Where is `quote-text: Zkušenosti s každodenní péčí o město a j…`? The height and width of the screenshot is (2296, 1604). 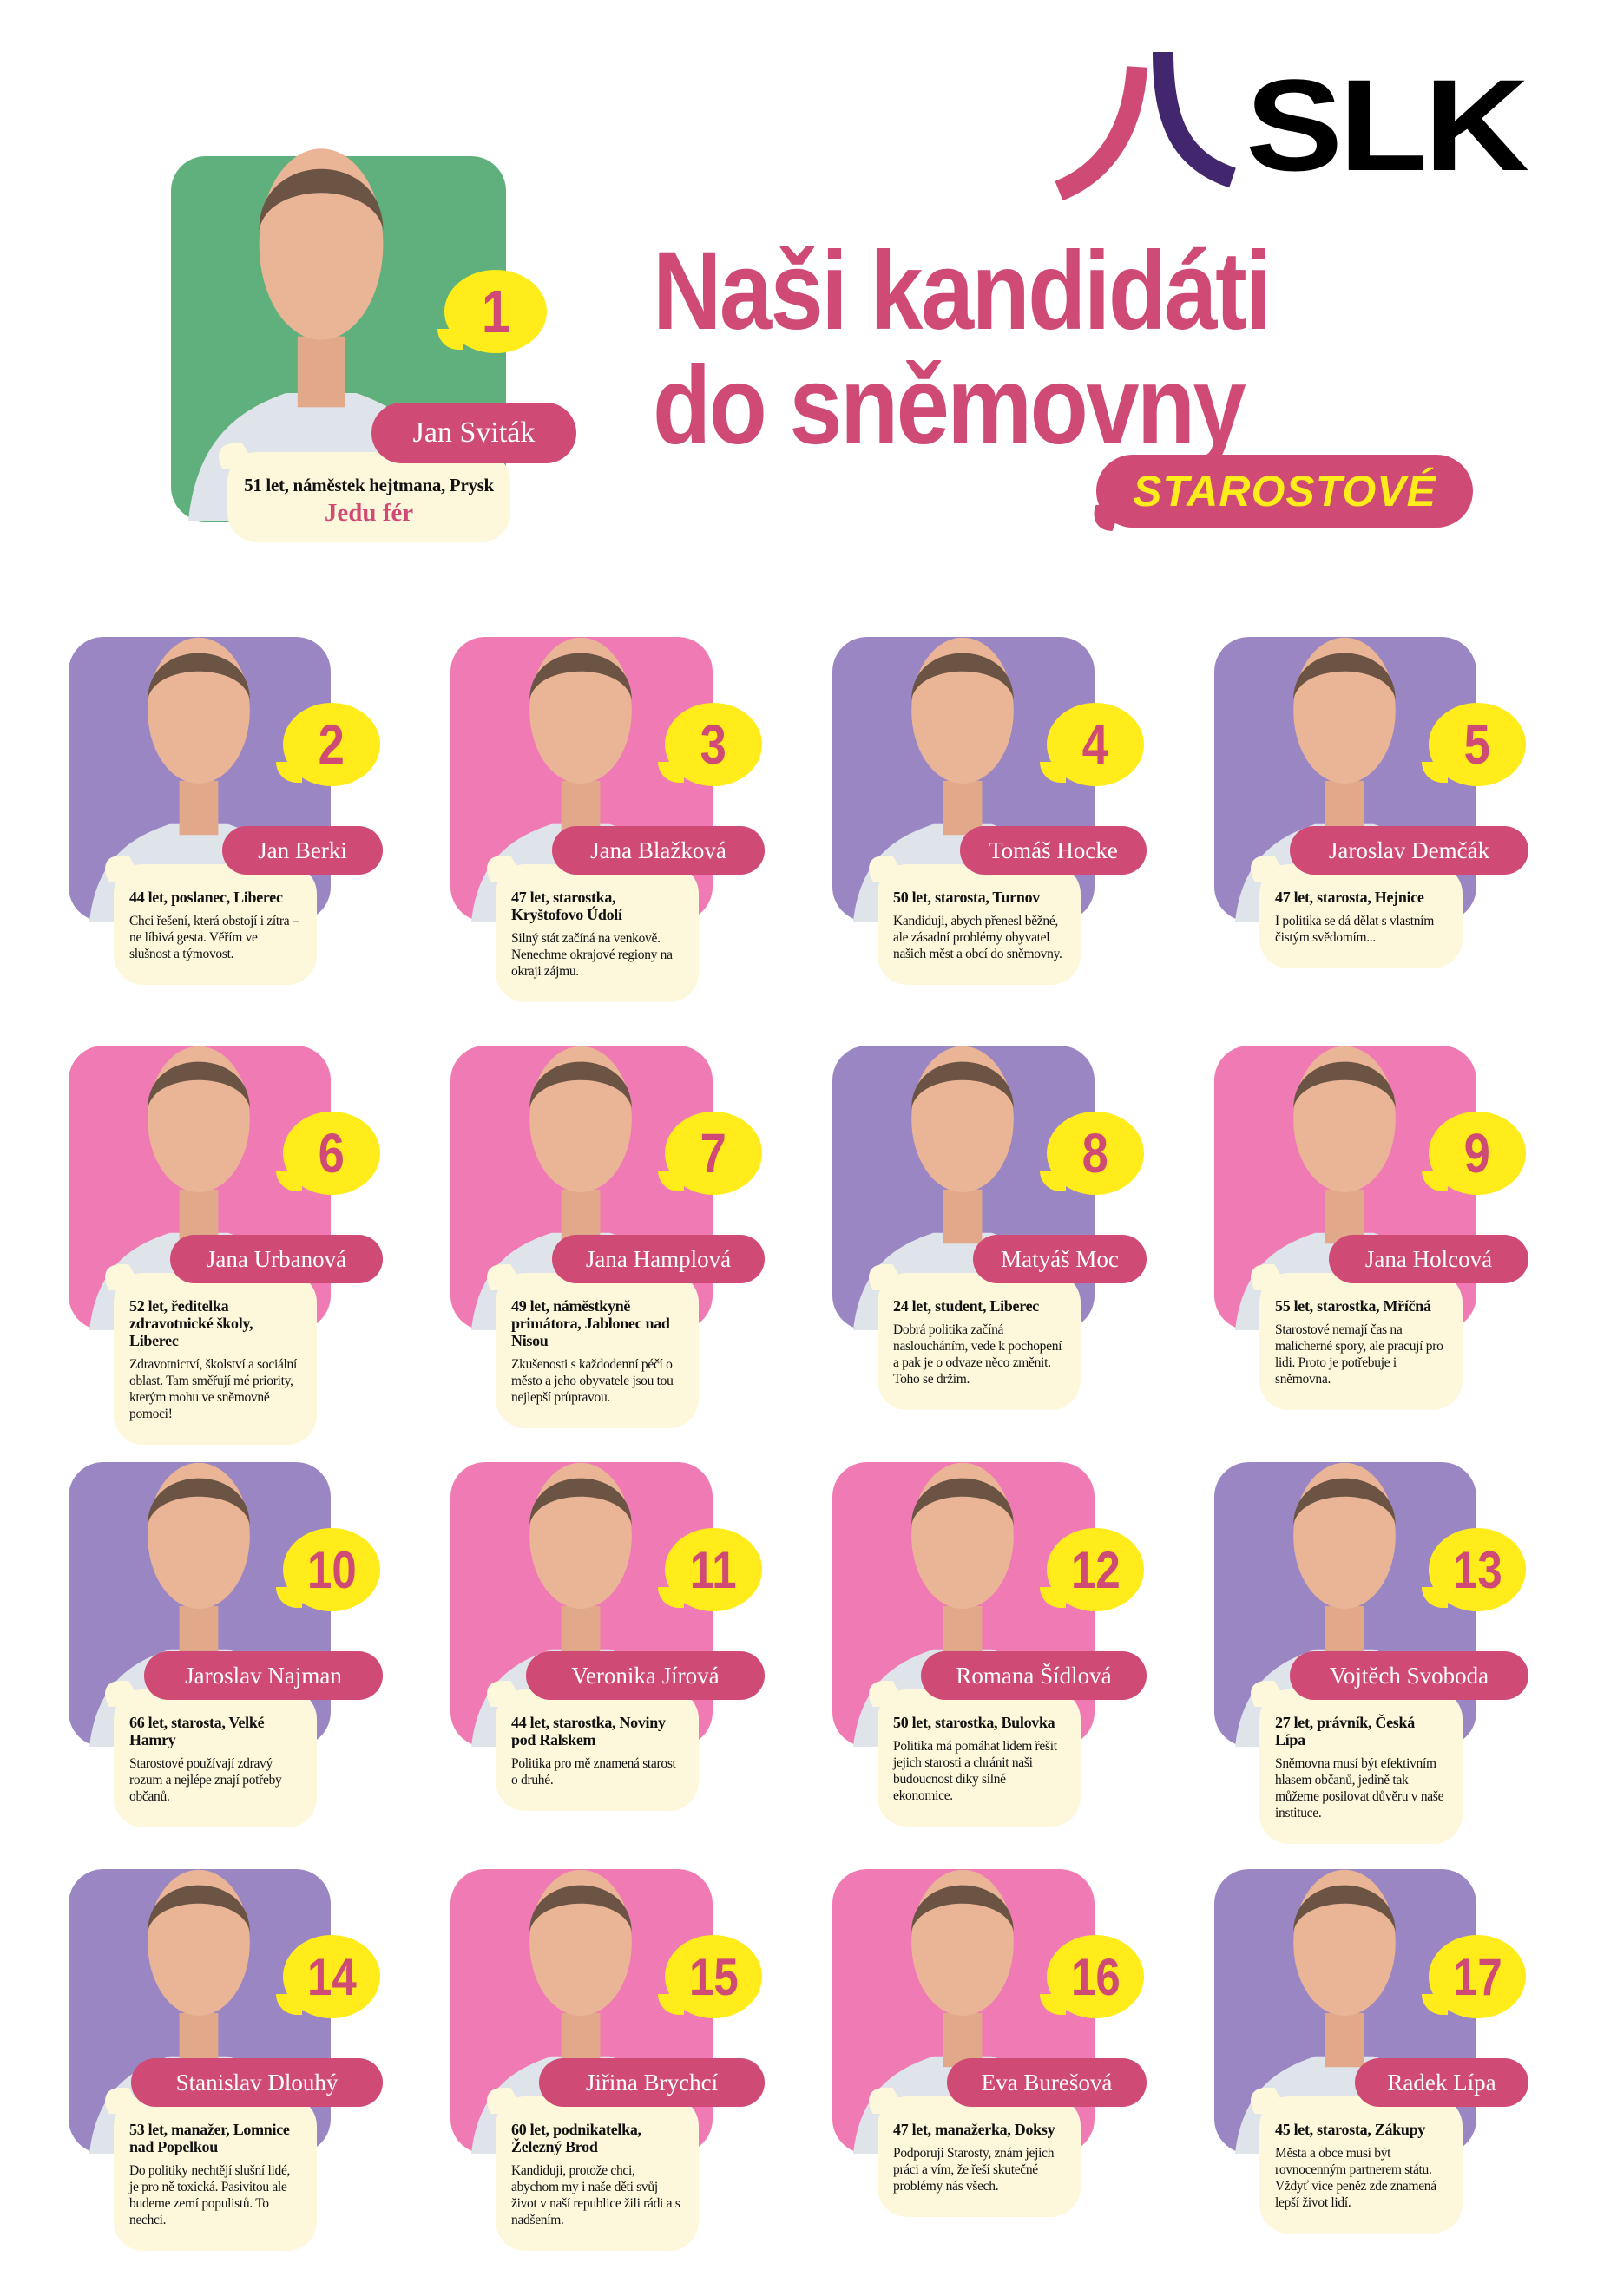
quote-text: Zkušenosti s každodenní péčí o město a j… is located at coordinates (592, 1381).